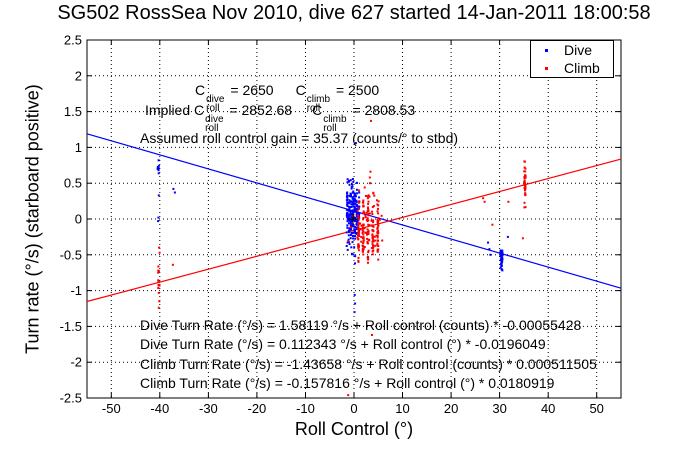  I want to click on svg-text: 2.5, so click(73, 40).